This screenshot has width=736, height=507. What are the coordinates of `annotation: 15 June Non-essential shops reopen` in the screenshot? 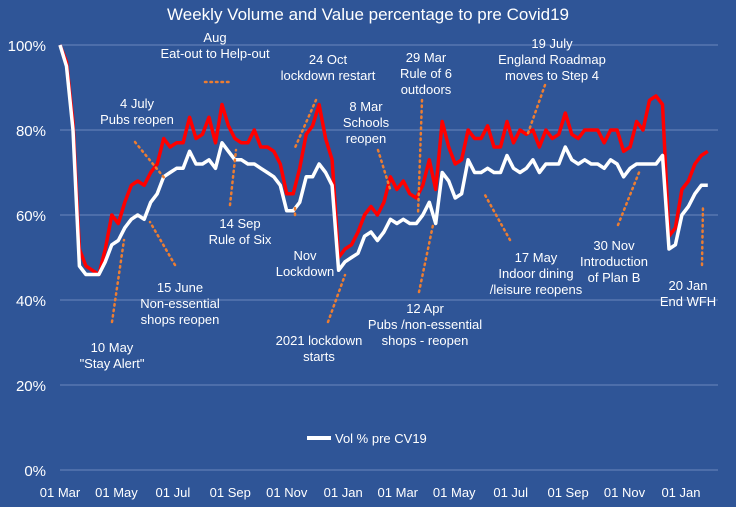 It's located at (180, 273).